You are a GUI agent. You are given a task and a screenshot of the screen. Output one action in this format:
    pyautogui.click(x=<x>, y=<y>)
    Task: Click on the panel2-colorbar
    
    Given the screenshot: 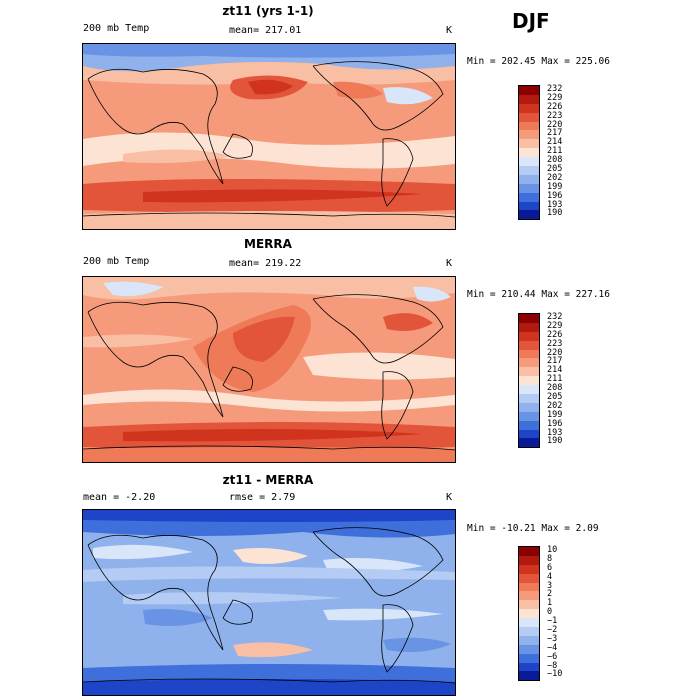 What is the action you would take?
    pyautogui.click(x=529, y=381)
    